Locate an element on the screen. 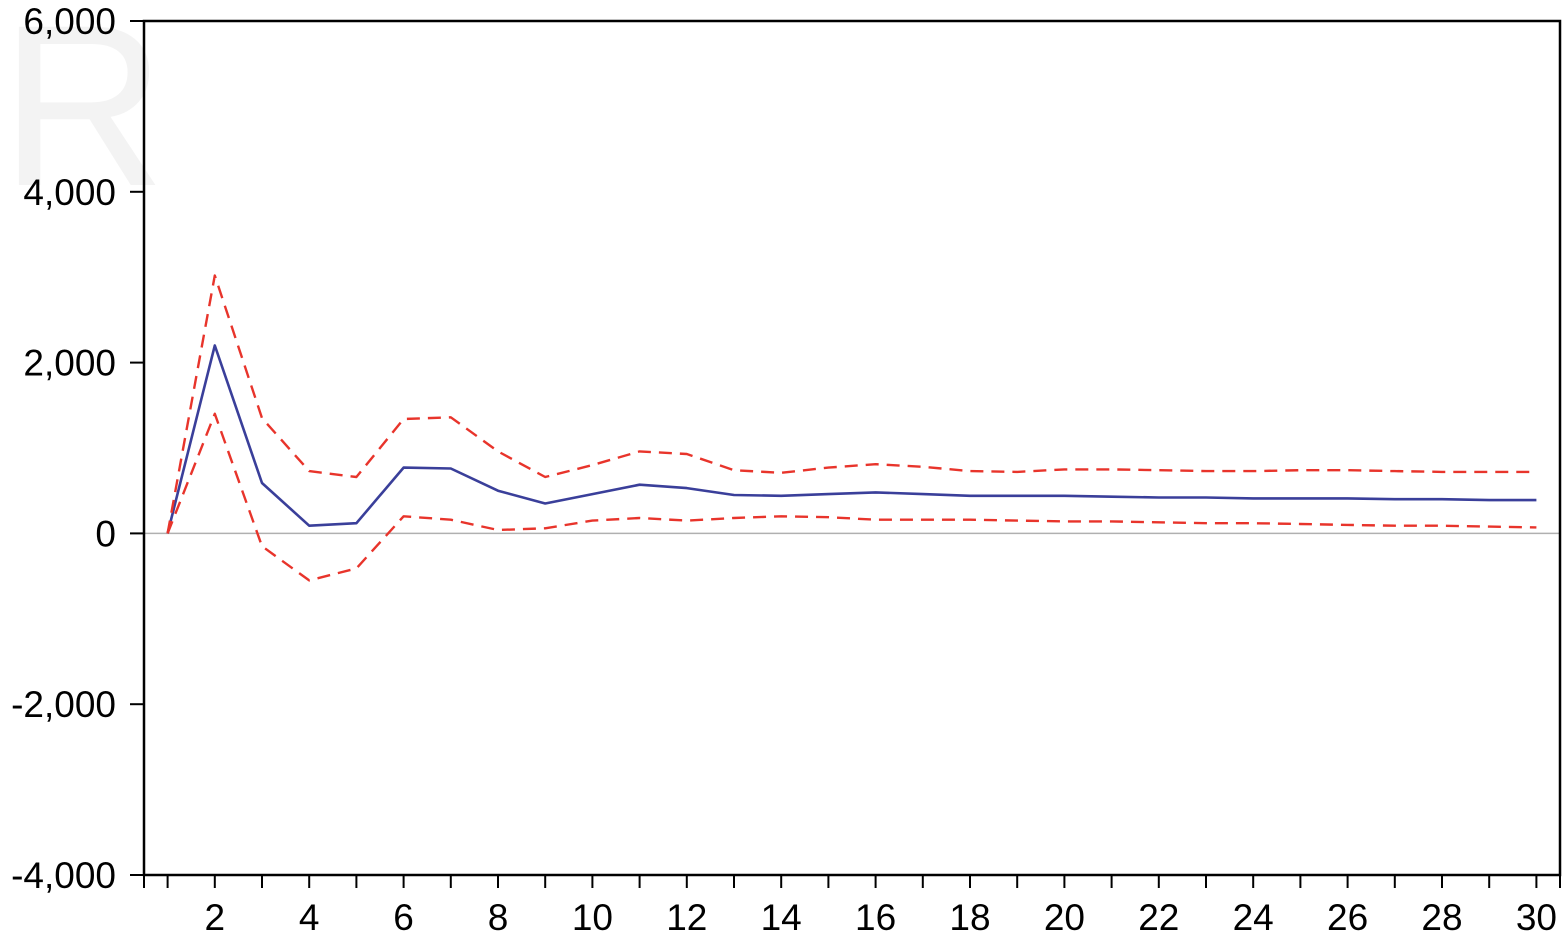  y-tick-label: -2,000 is located at coordinates (63, 704).